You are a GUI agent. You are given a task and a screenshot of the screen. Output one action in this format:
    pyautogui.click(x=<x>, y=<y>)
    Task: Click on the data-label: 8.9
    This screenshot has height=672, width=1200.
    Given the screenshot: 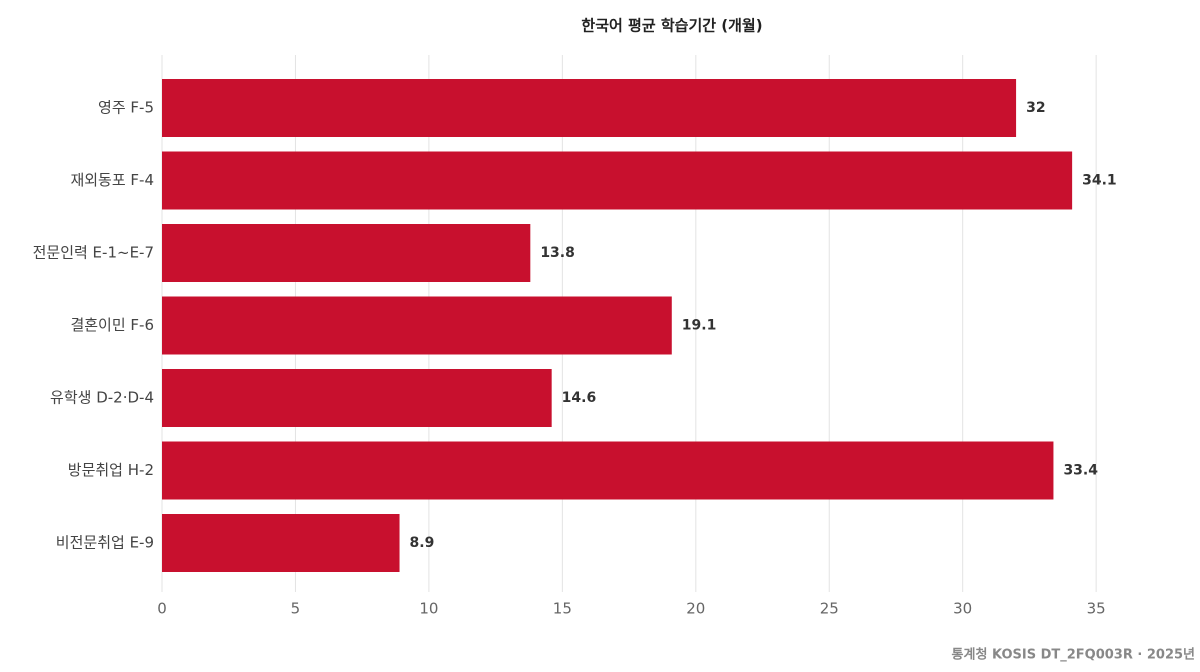 What is the action you would take?
    pyautogui.click(x=422, y=543)
    